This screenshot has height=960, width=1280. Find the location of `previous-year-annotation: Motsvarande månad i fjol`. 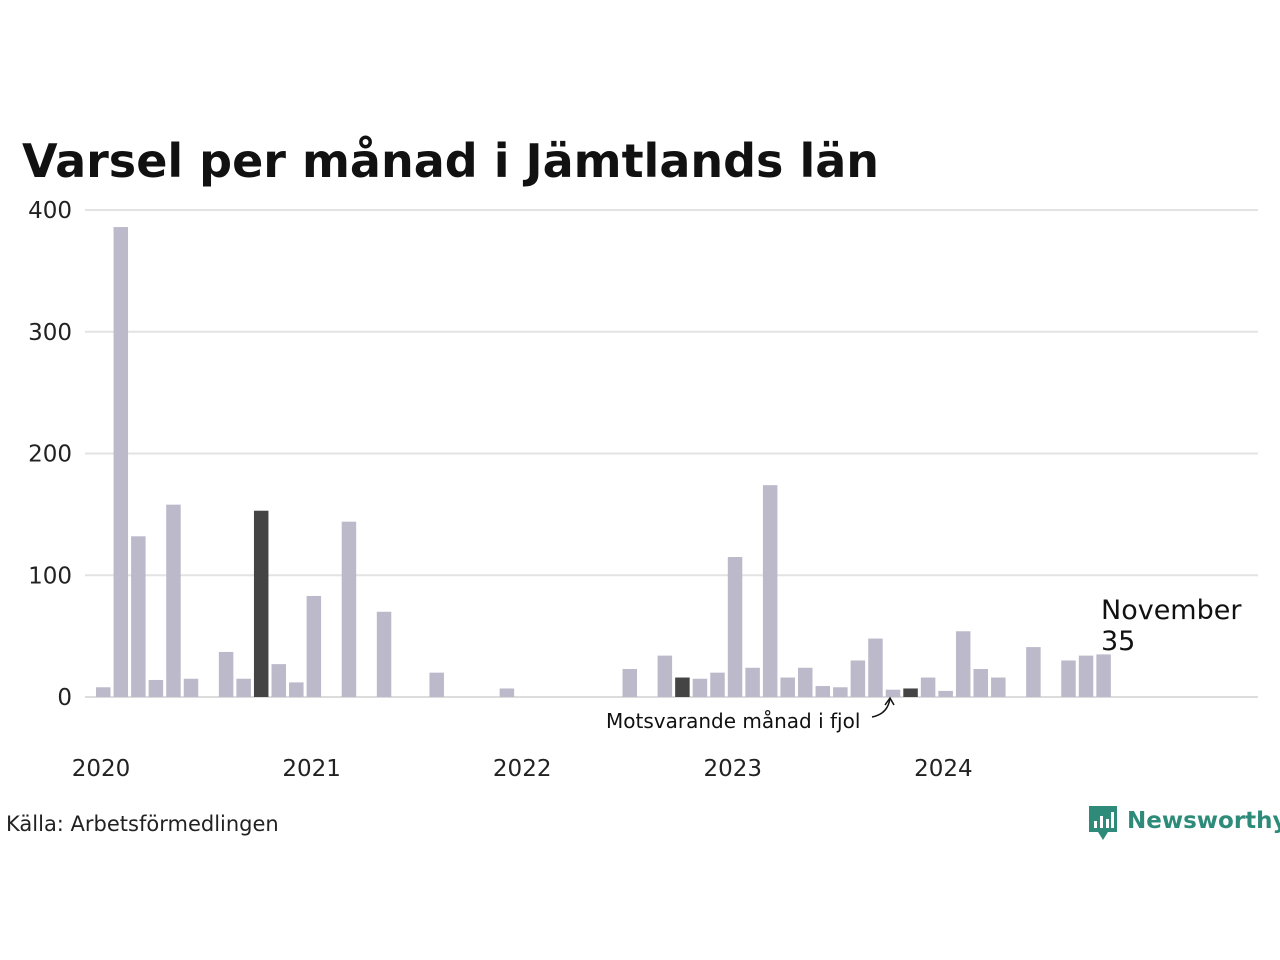

previous-year-annotation: Motsvarande månad i fjol is located at coordinates (750, 714).